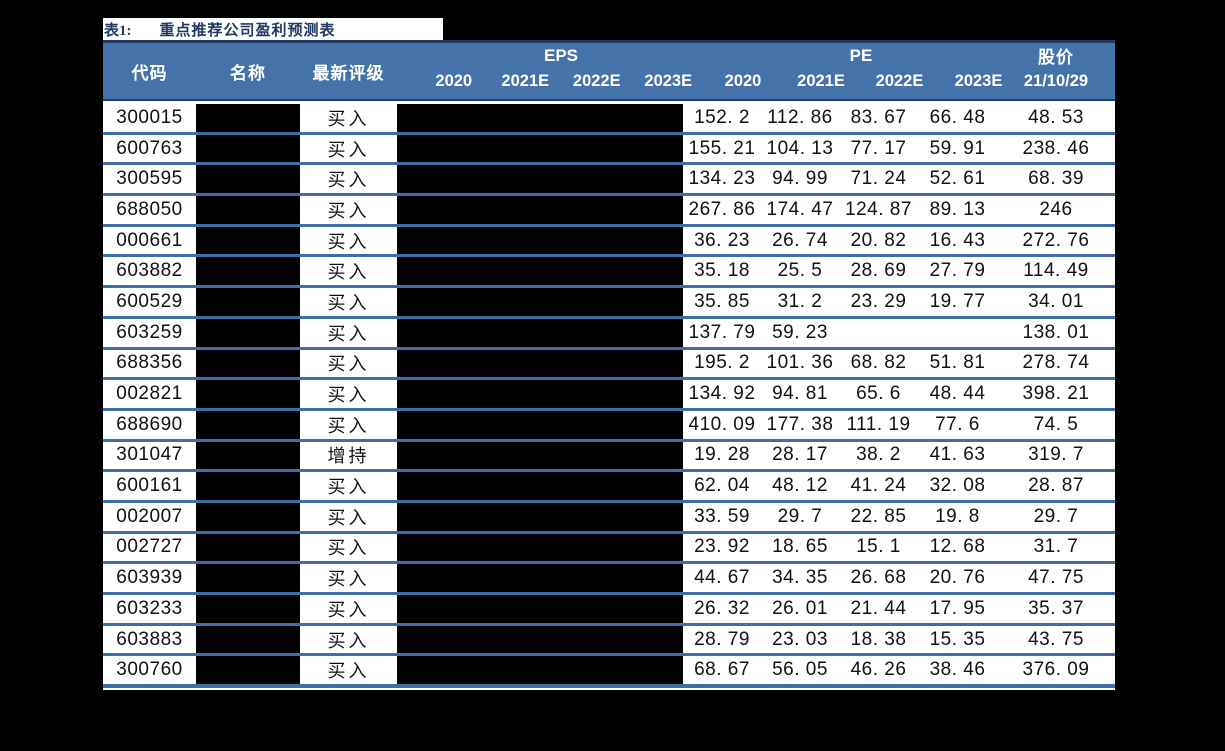  What do you see at coordinates (1056, 57) in the screenshot?
I see `header-group-price: 股价` at bounding box center [1056, 57].